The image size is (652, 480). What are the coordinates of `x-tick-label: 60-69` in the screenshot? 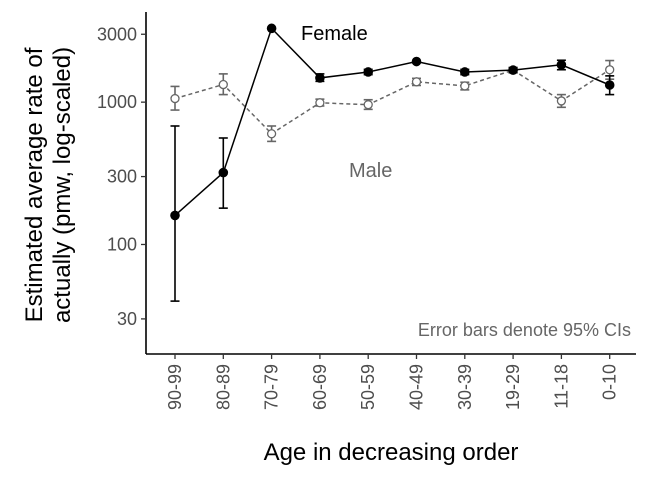 It's located at (320, 387).